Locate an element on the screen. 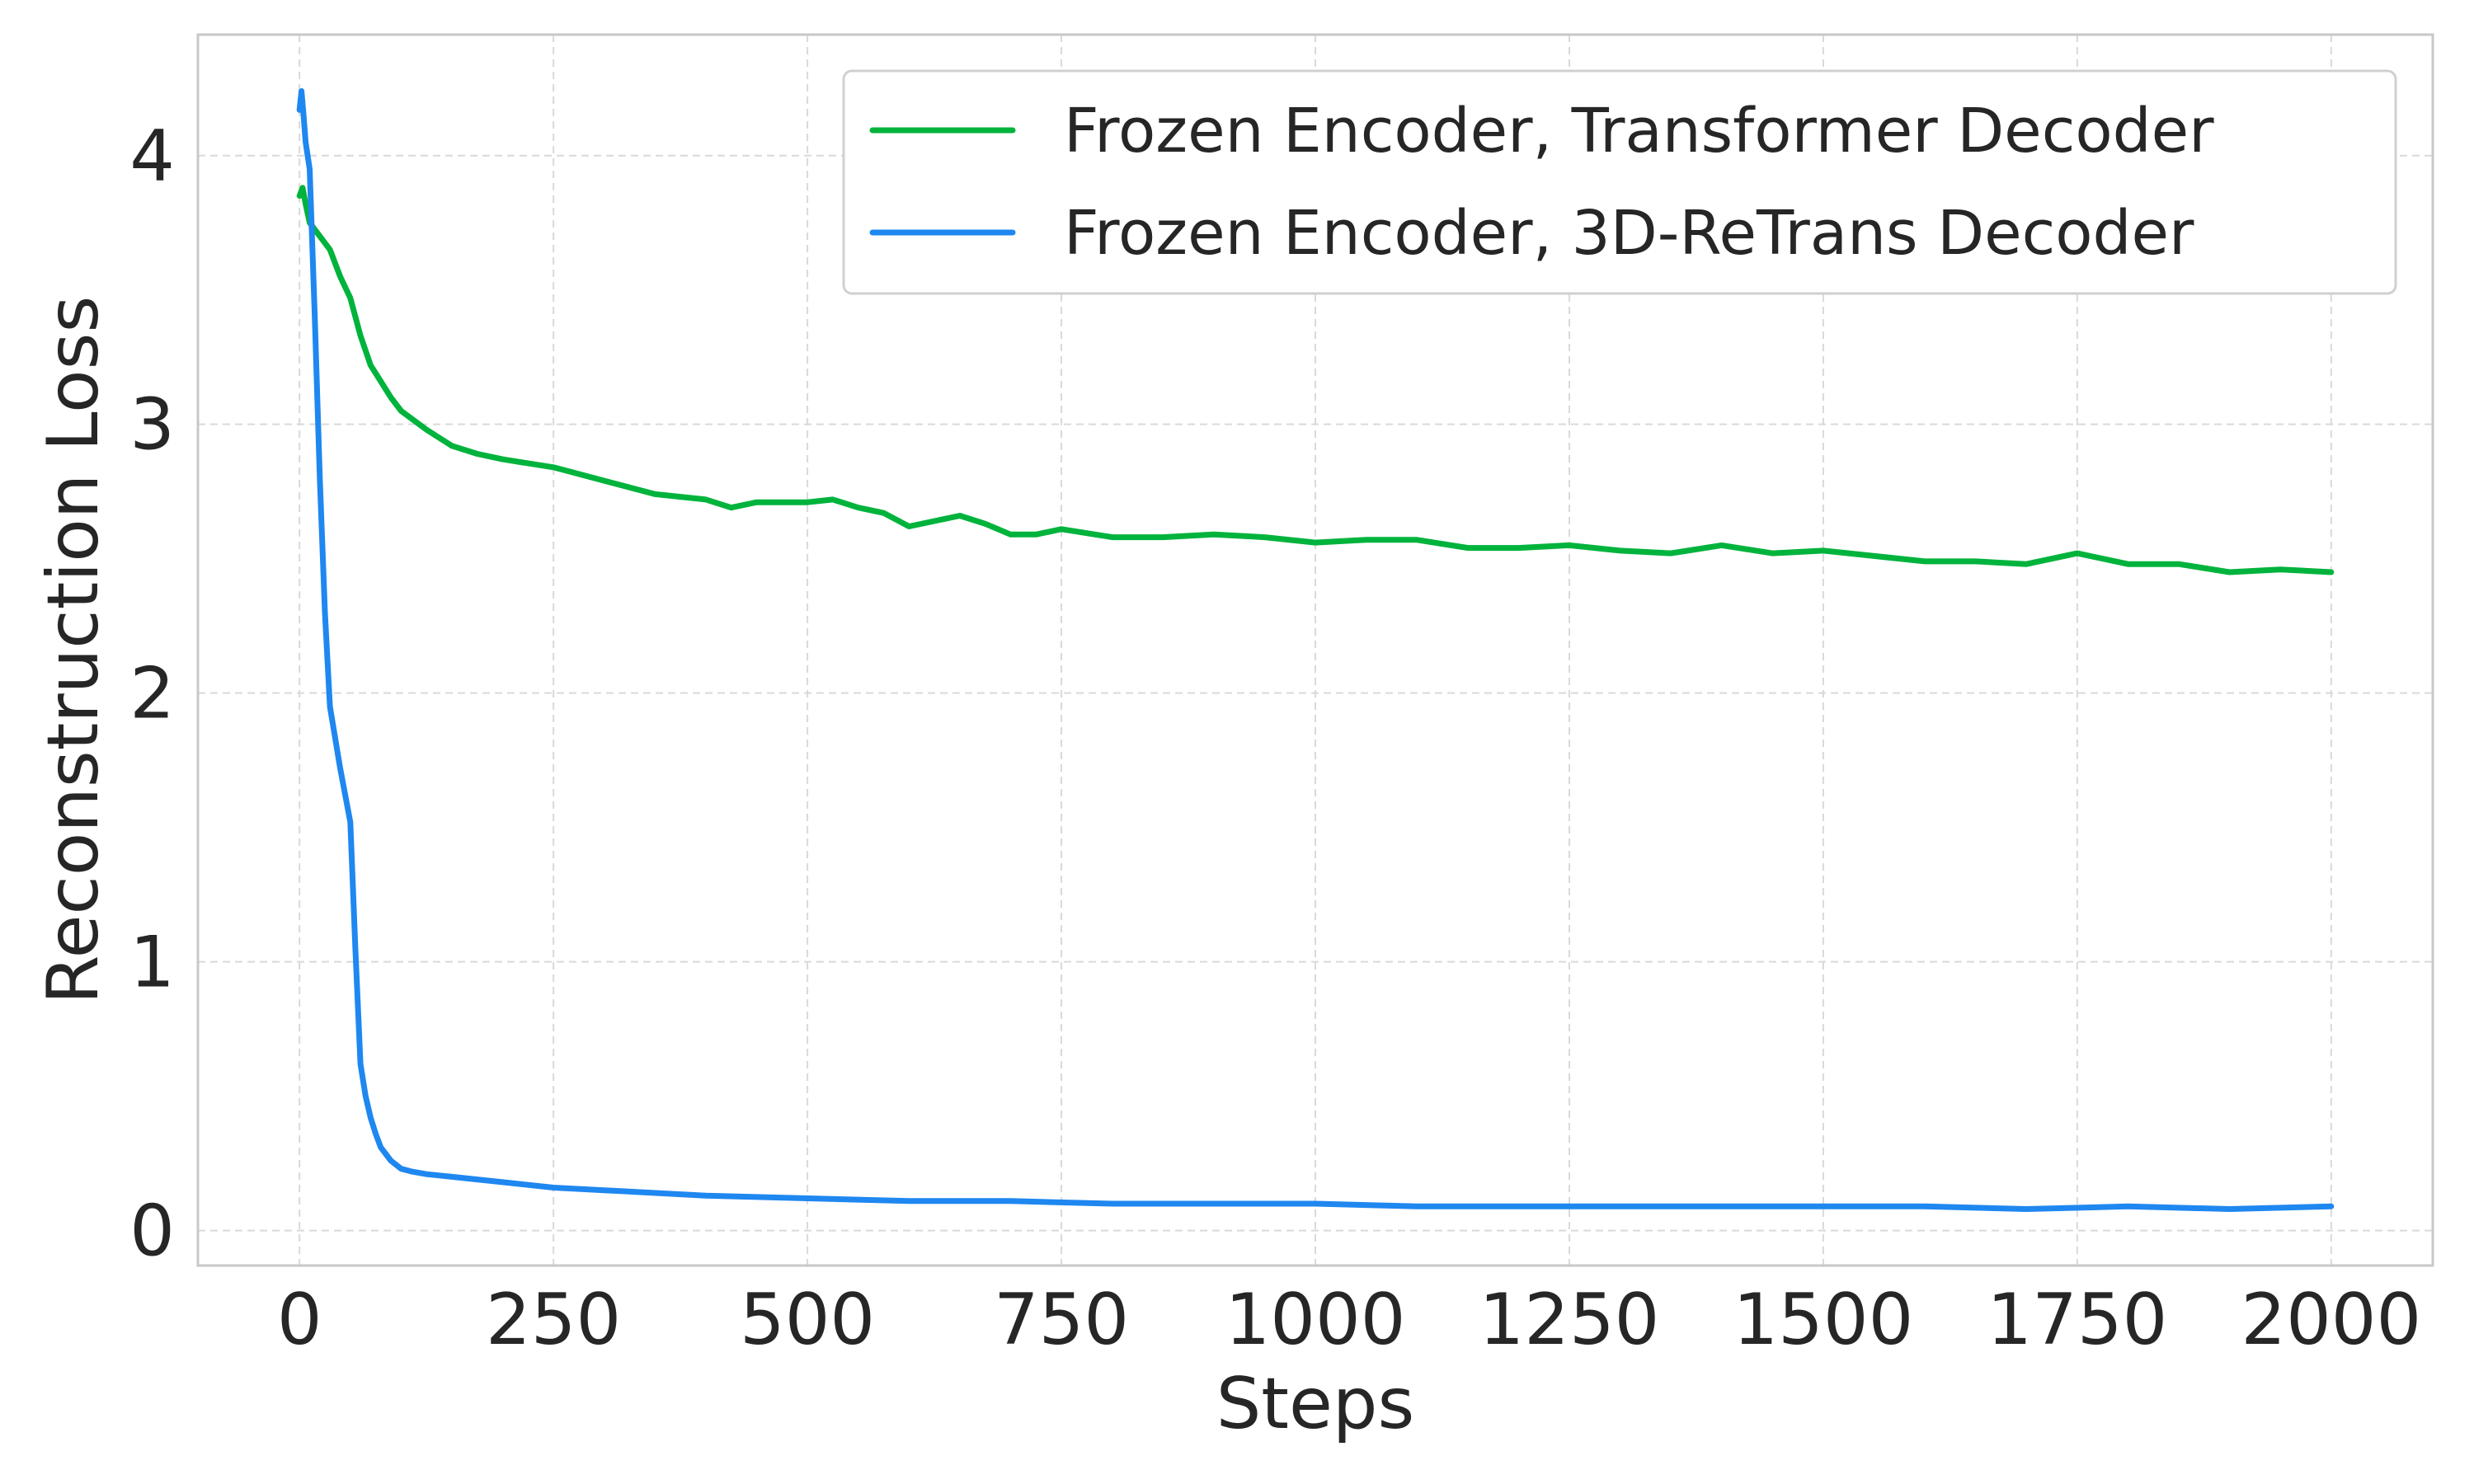 The height and width of the screenshot is (1484, 2474). x-tick-label: 0 is located at coordinates (299, 1320).